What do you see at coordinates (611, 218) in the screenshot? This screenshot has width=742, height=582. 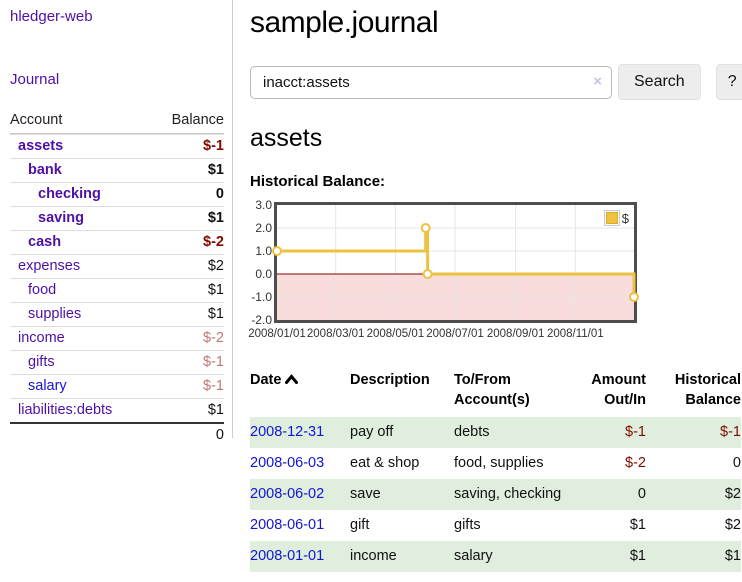 I see `legend-swatch` at bounding box center [611, 218].